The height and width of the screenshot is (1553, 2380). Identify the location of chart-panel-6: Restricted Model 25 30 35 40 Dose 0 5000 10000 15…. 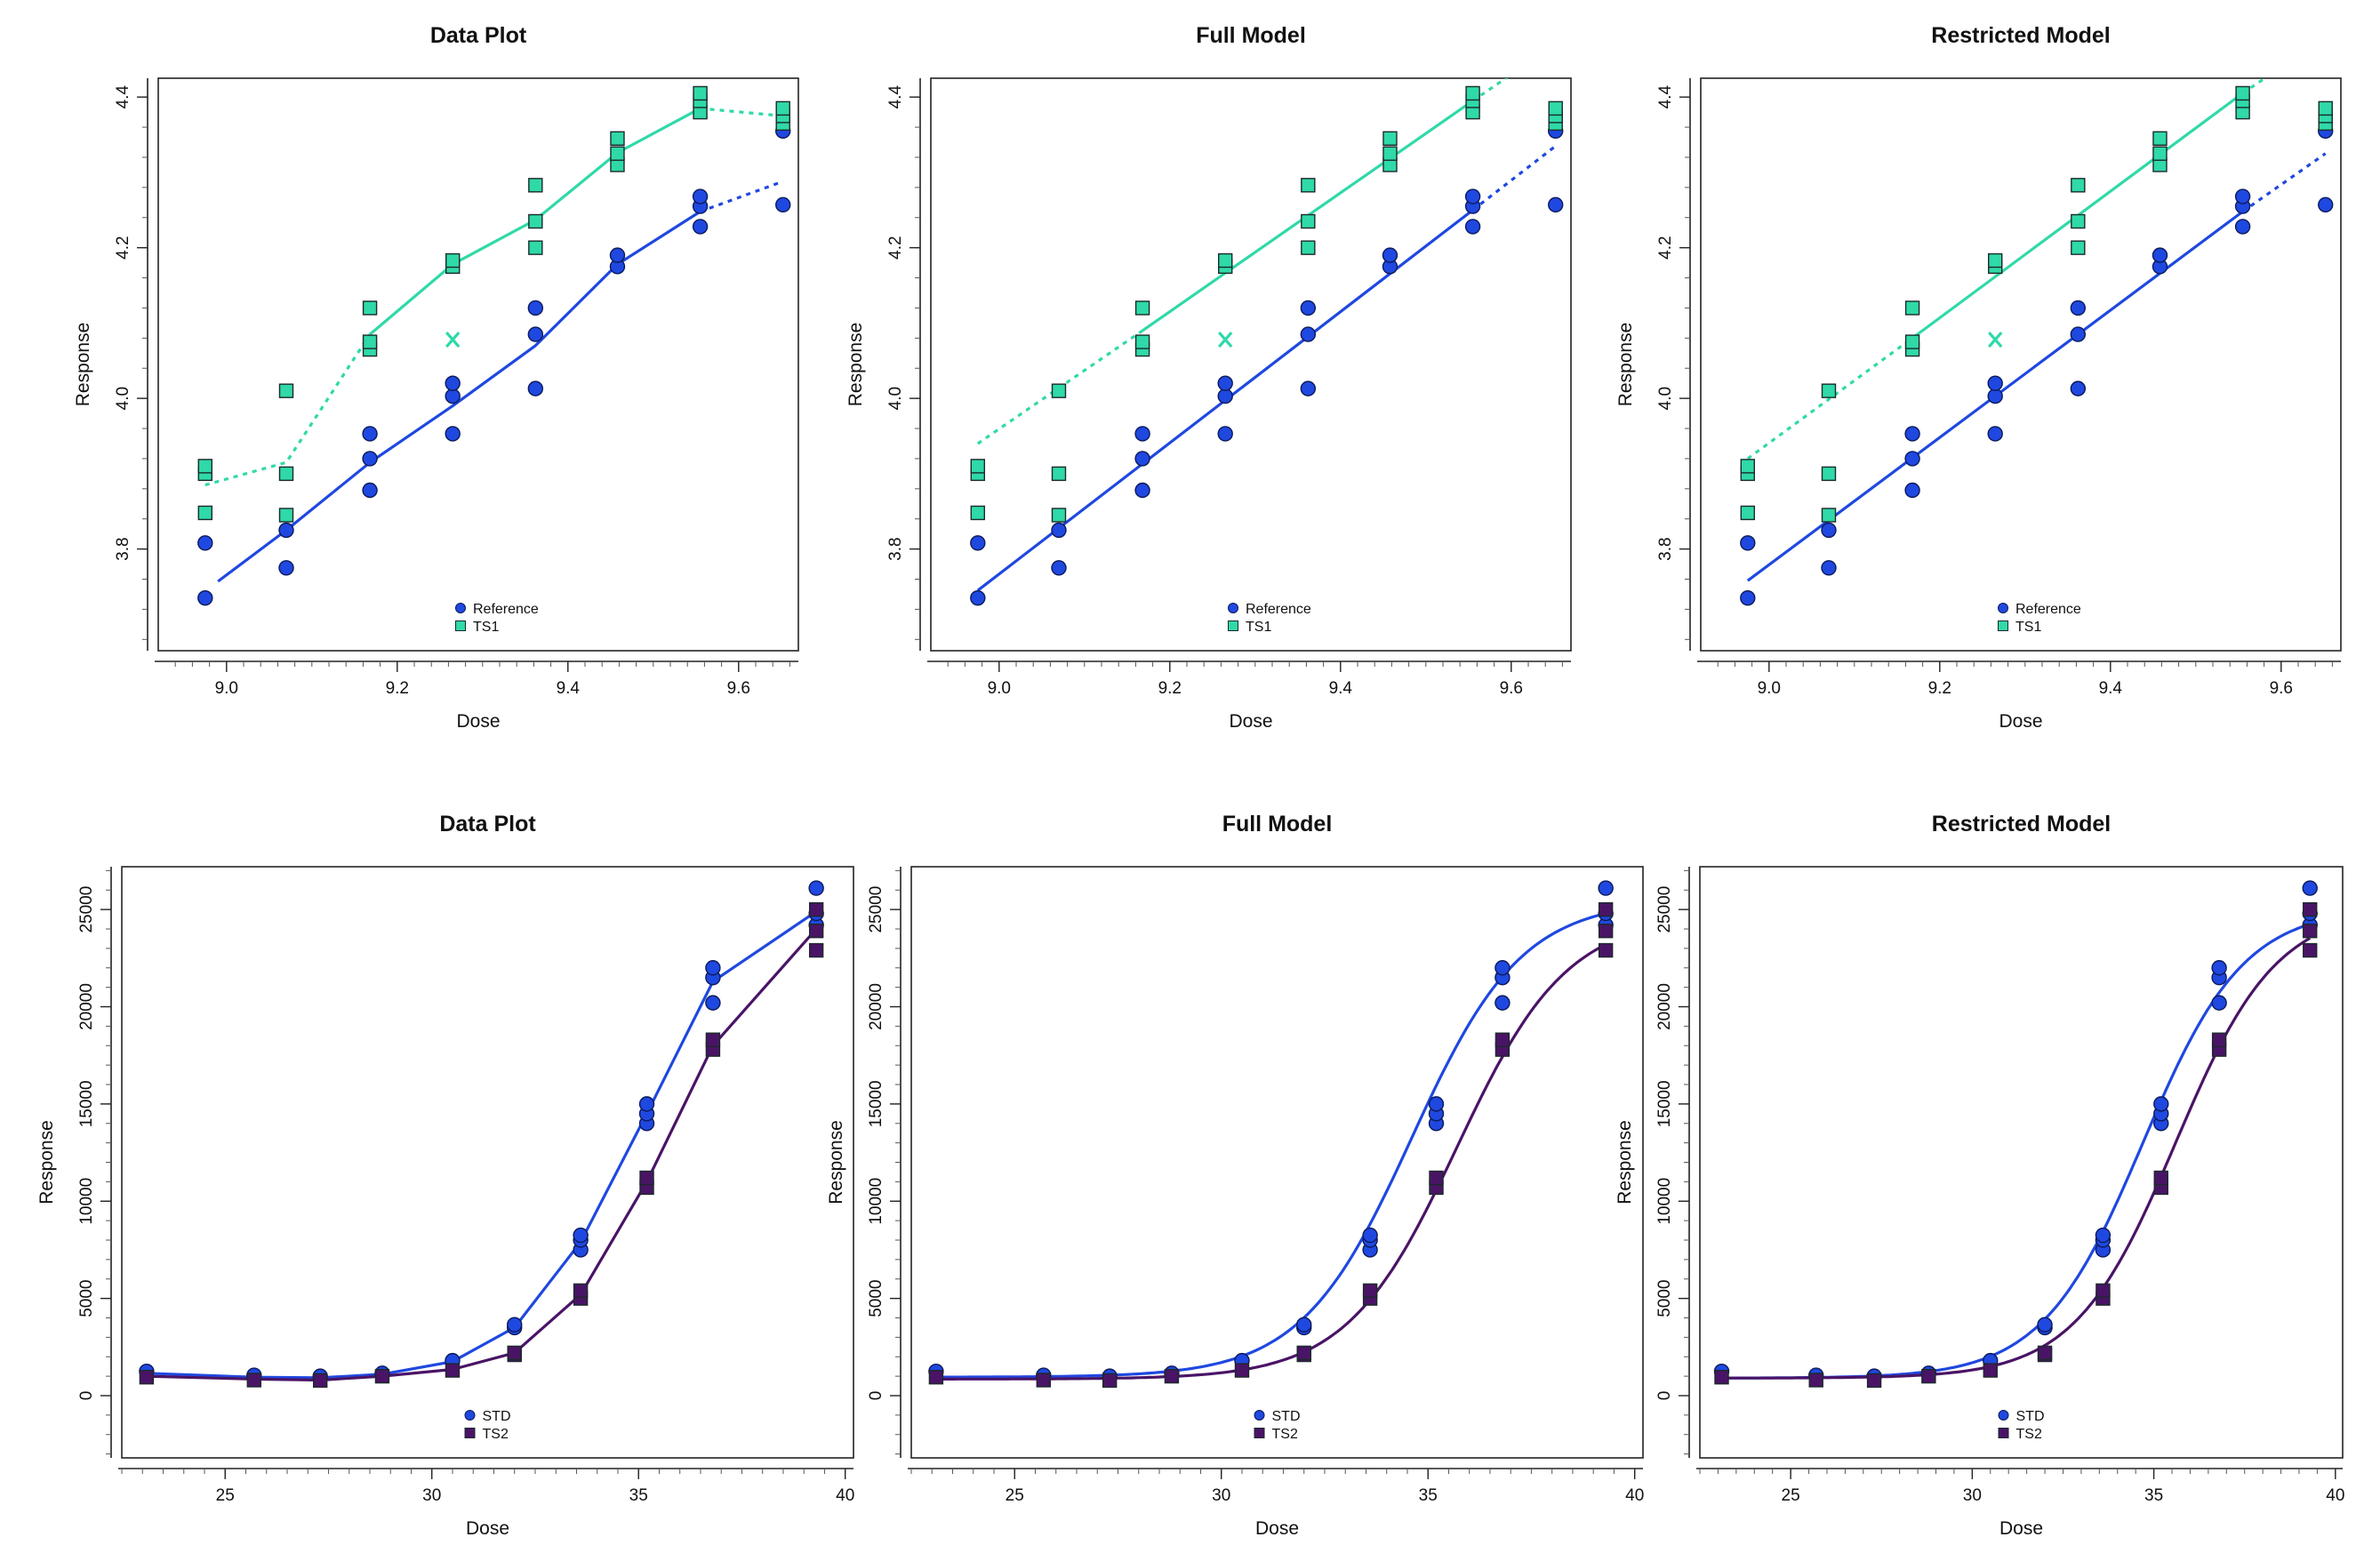
(1979, 1175).